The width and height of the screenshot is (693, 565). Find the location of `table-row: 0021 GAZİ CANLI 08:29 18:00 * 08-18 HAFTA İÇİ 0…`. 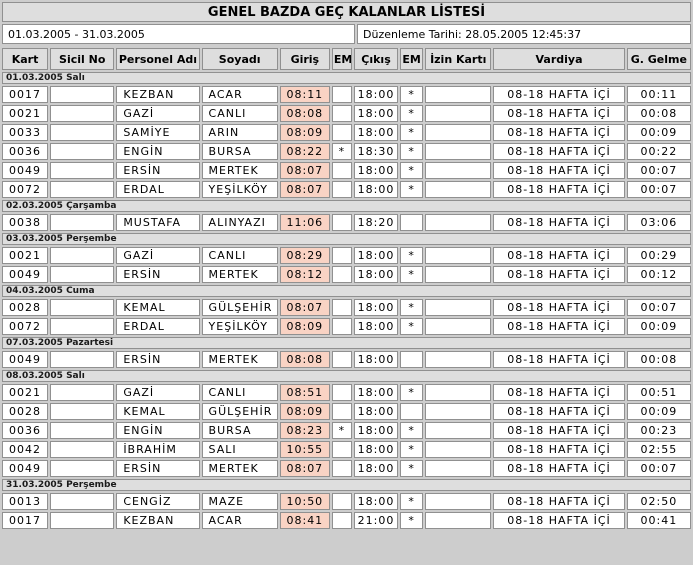

table-row: 0021 GAZİ CANLI 08:29 18:00 * 08-18 HAFTA İÇİ 0… is located at coordinates (346, 255).